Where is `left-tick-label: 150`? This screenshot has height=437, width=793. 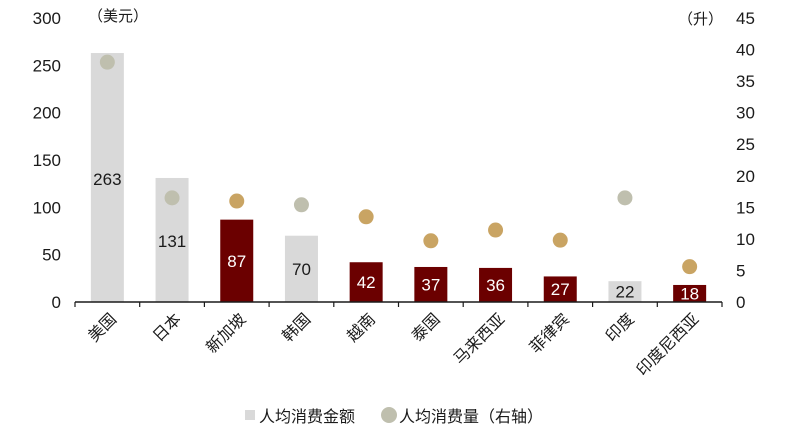 left-tick-label: 150 is located at coordinates (47, 160).